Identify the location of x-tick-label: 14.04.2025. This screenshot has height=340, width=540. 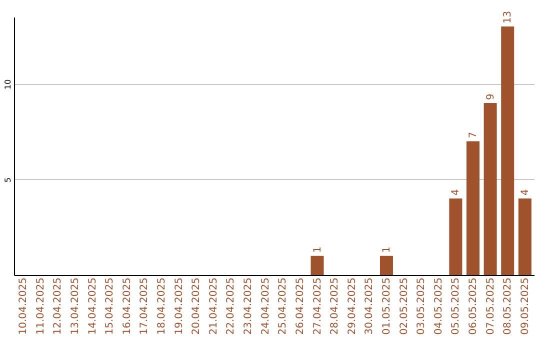
(92, 306).